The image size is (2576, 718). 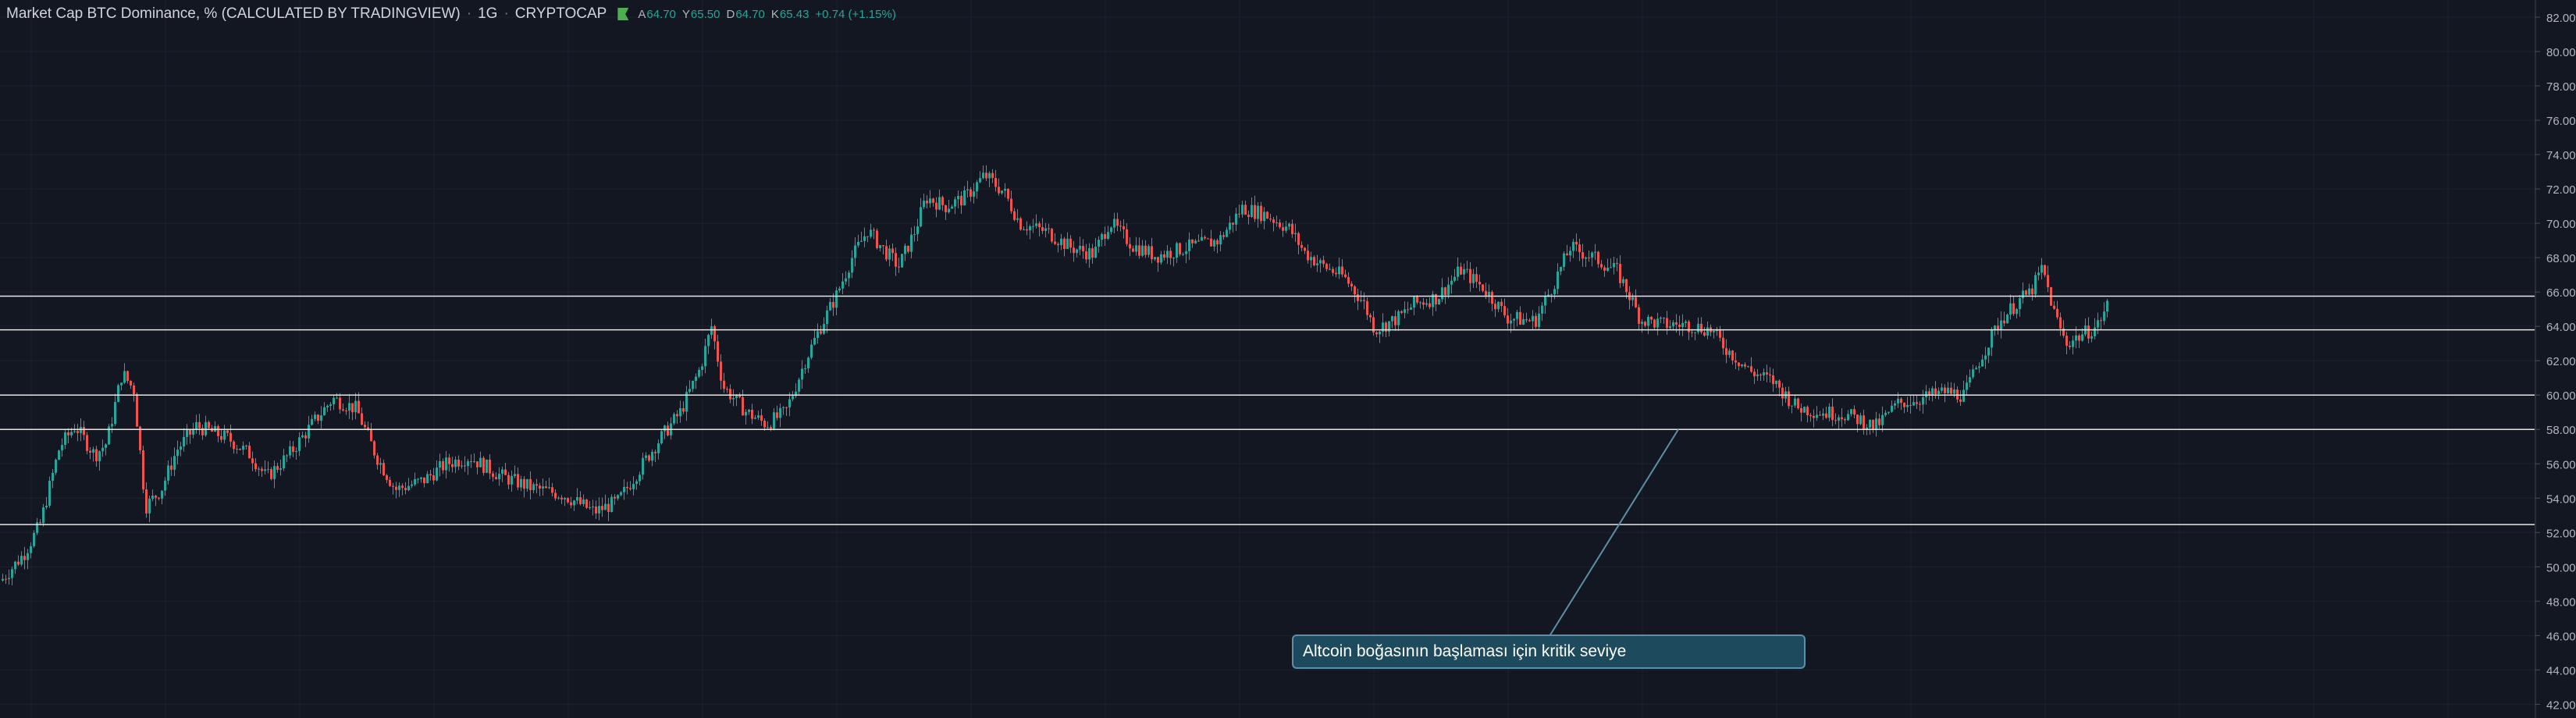 What do you see at coordinates (855, 14) in the screenshot?
I see `change-value: +0.74 (+1.15%)` at bounding box center [855, 14].